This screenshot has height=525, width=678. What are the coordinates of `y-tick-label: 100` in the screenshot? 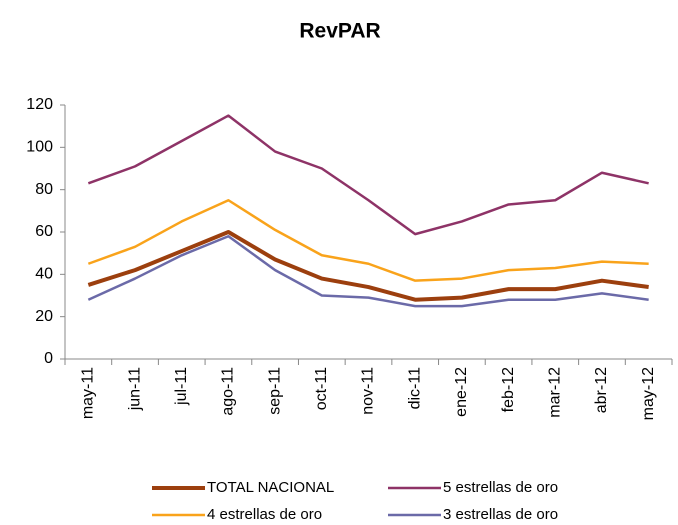 It's located at (39, 147).